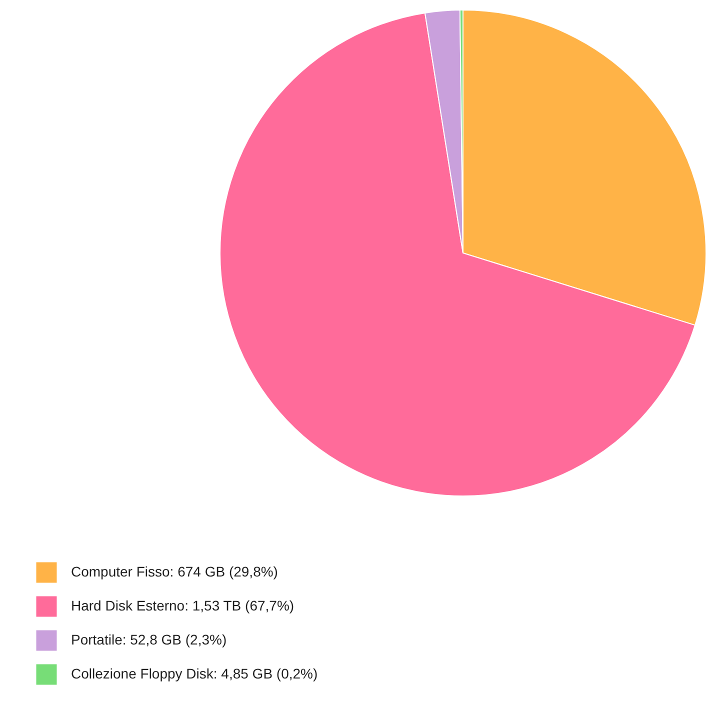 Image resolution: width=727 pixels, height=704 pixels. I want to click on legend-label: Computer Fisso: 674 GB (29,8%), so click(174, 572).